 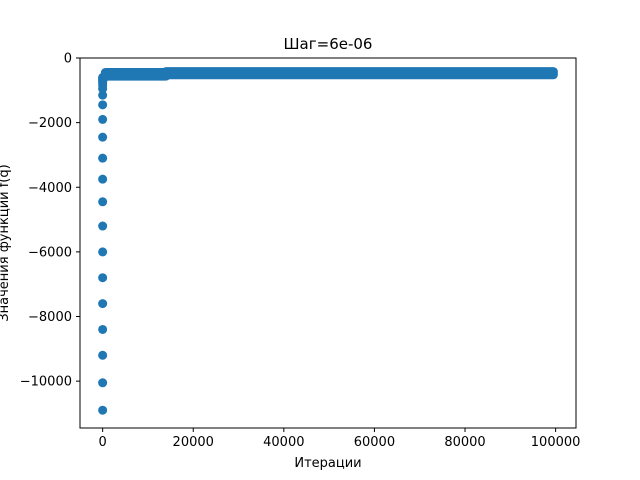 I want to click on y-axis-ticks: 0 −2000 −4000 −6000 −8000 −10000, so click(x=50, y=221).